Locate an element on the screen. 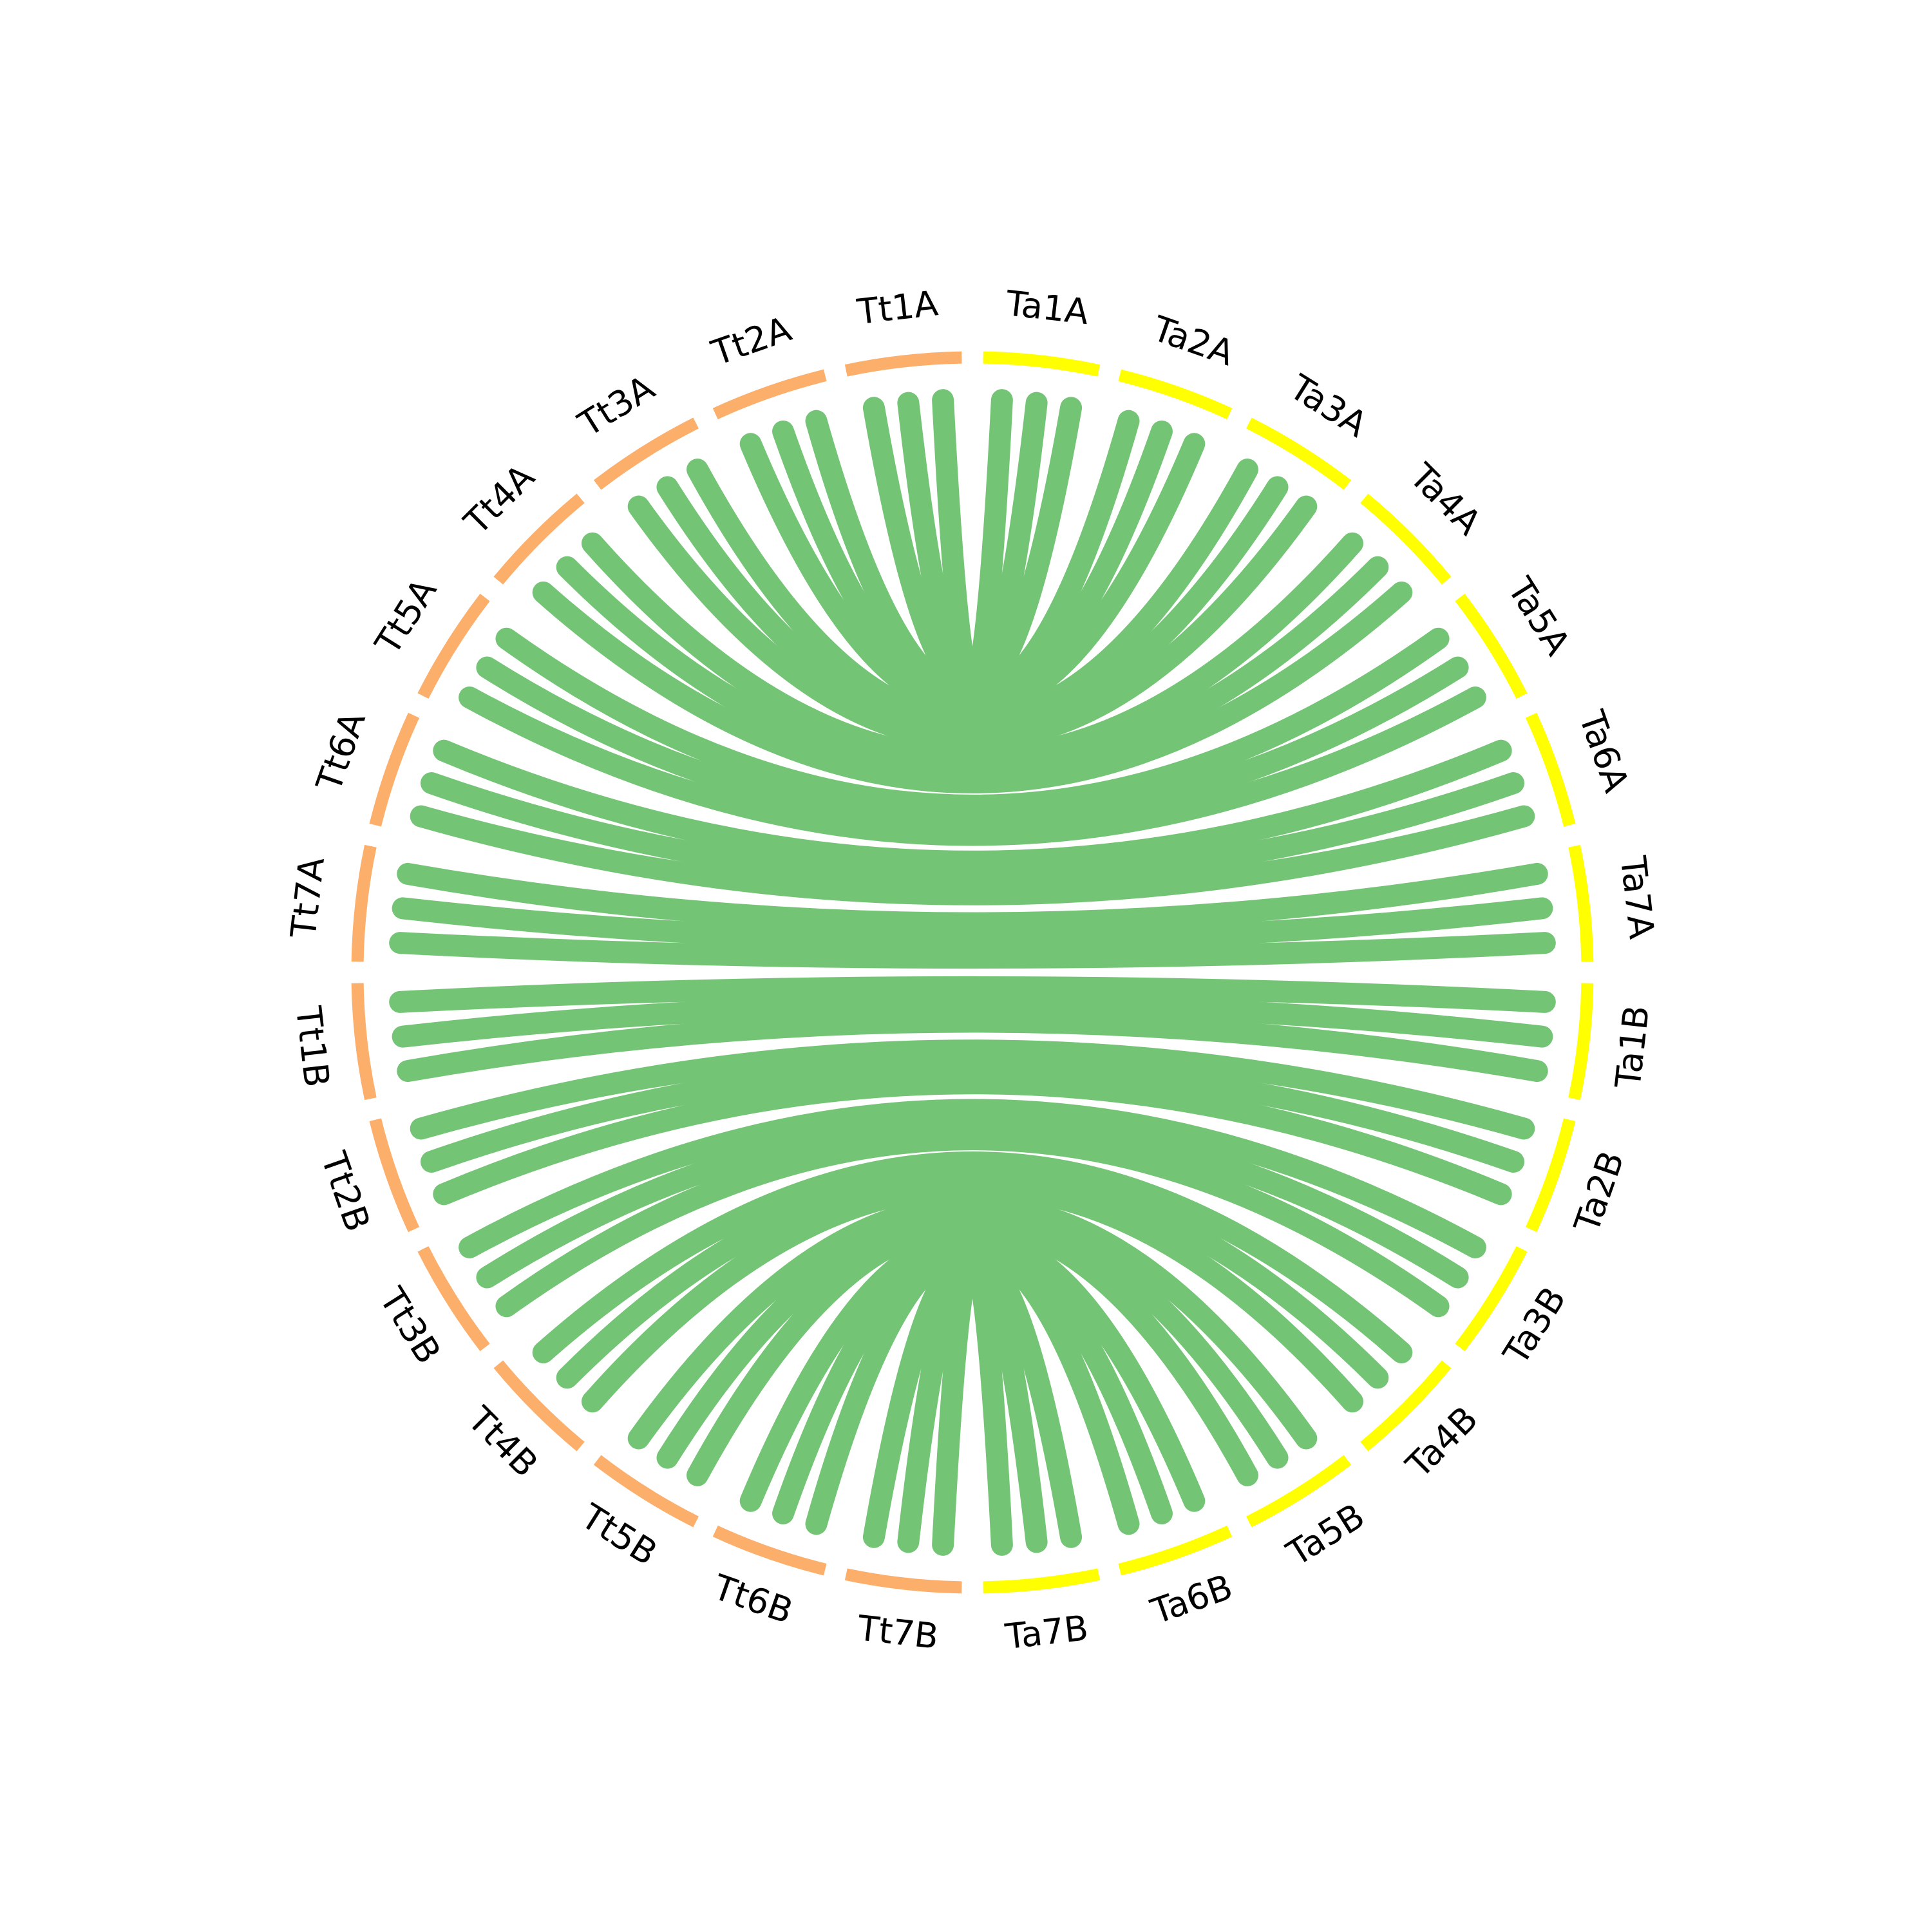  segment-label: Tt7A is located at coordinates (307, 898).